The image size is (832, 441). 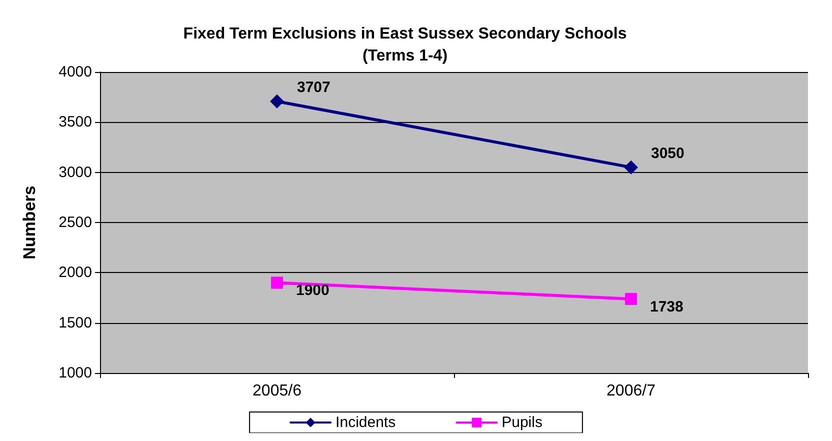 What do you see at coordinates (75, 72) in the screenshot?
I see `y-tick-label: 4000` at bounding box center [75, 72].